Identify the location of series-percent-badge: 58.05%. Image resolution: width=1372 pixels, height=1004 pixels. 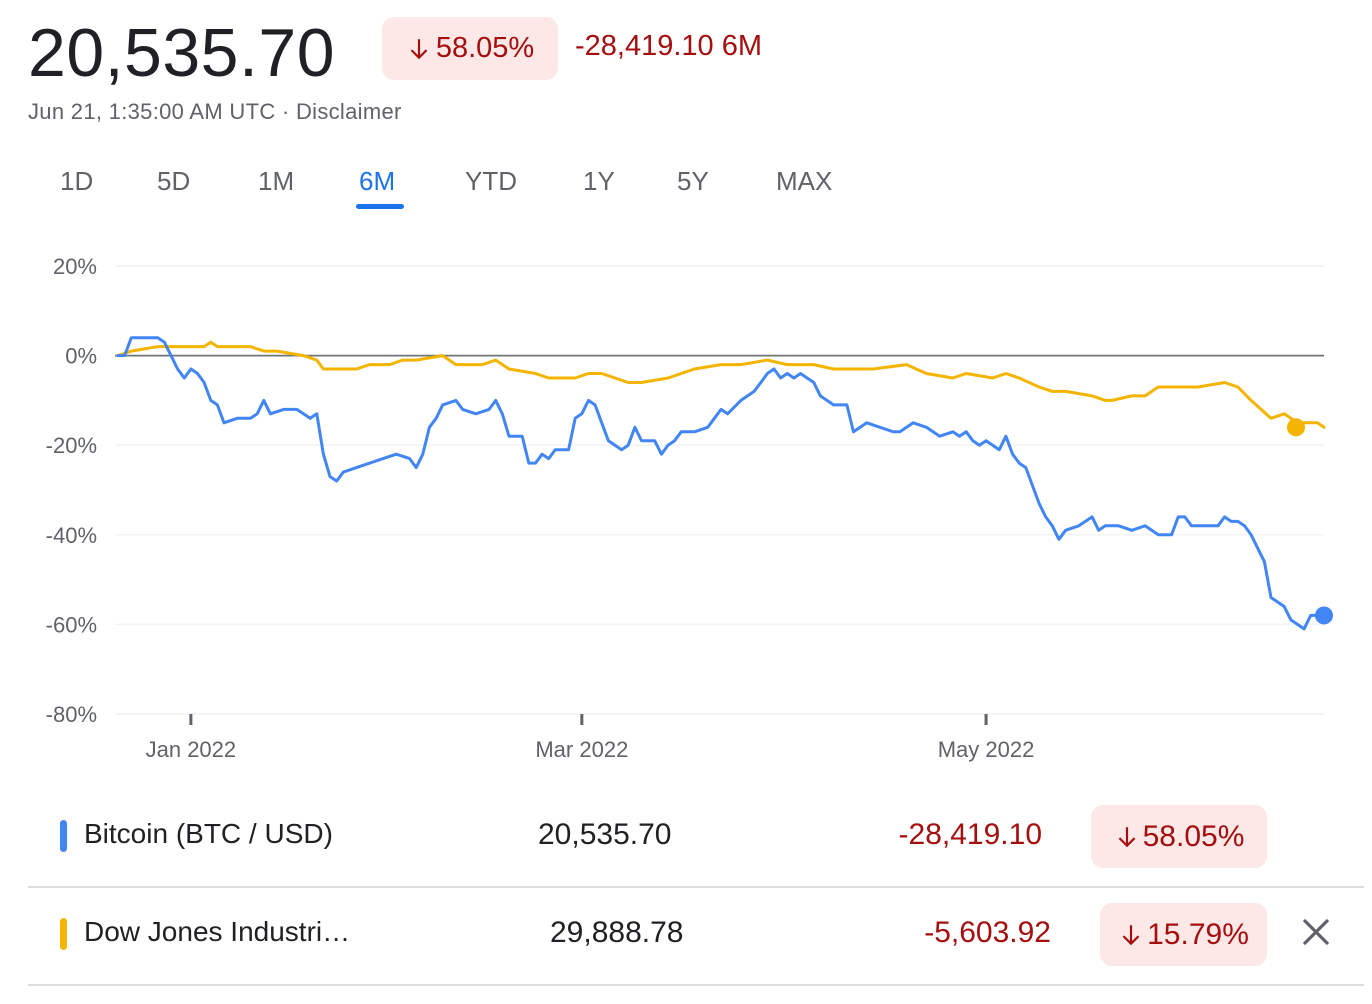
(1179, 836).